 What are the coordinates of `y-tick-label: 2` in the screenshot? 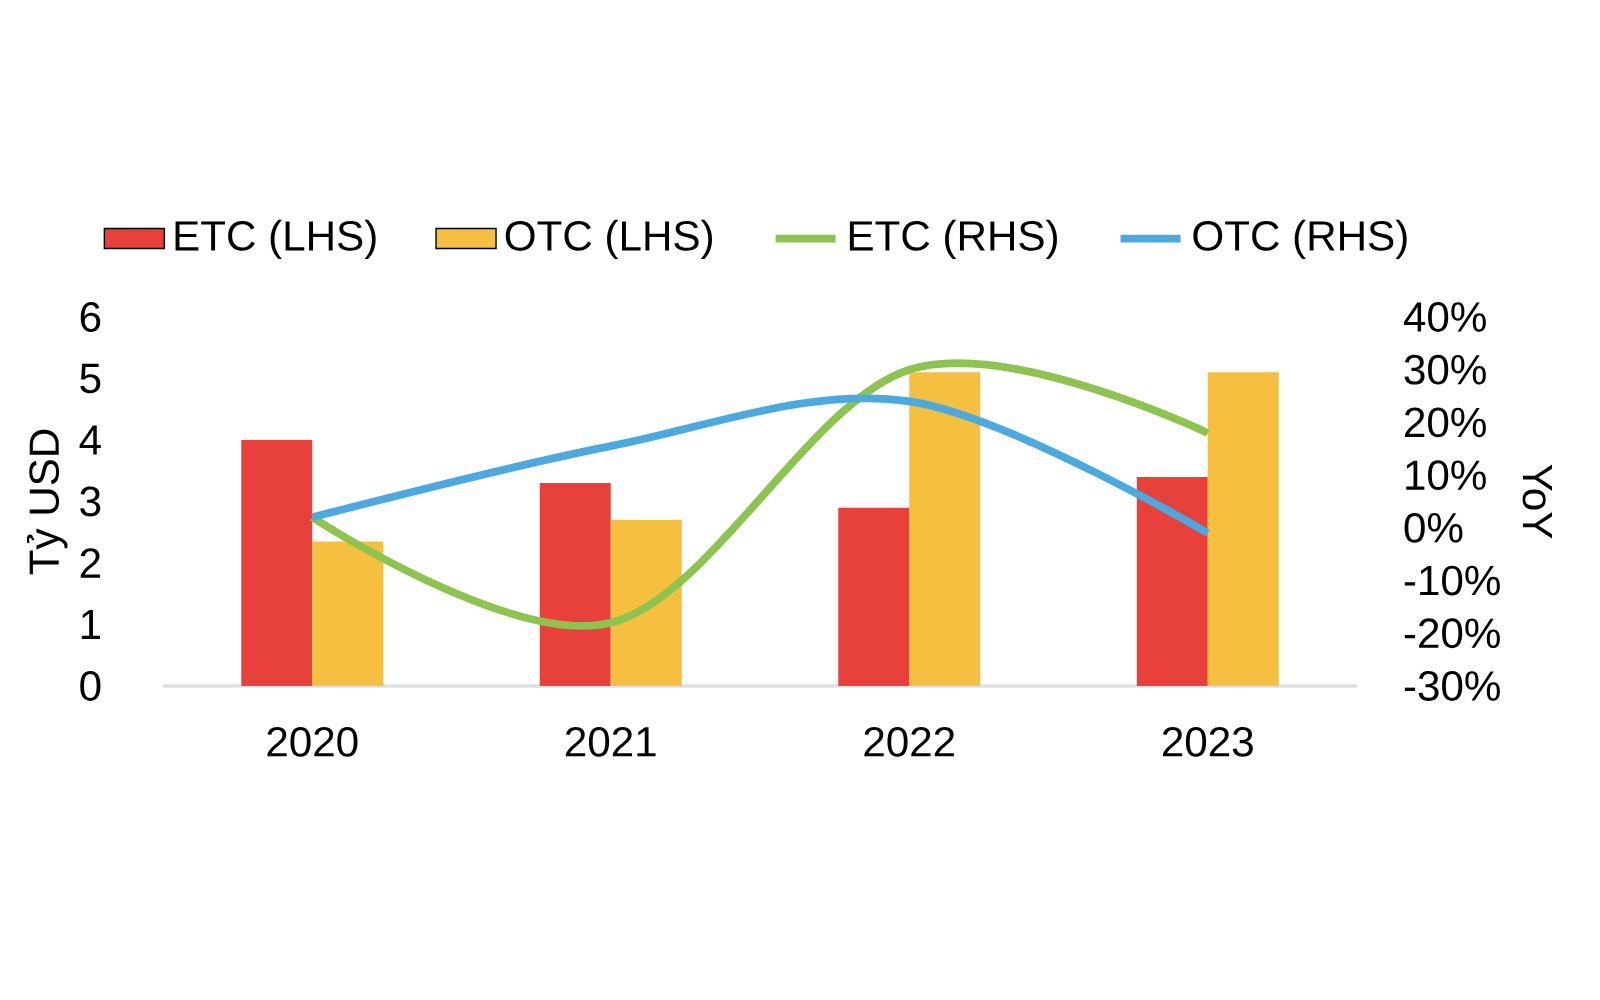 It's located at (90, 563).